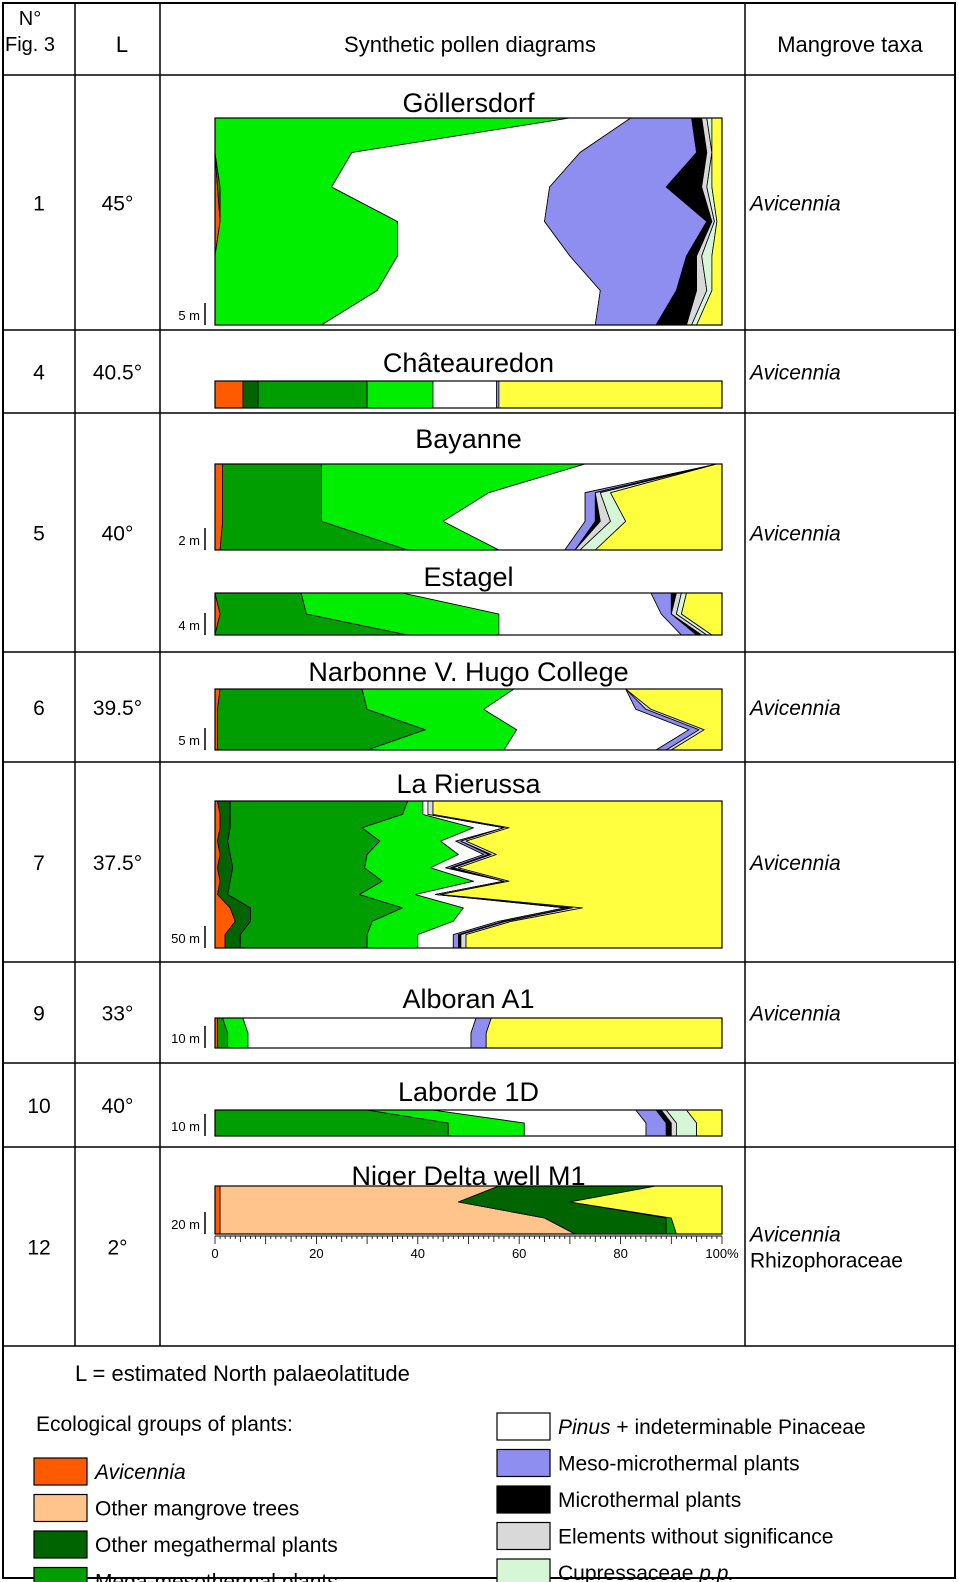 This screenshot has height=1582, width=959. Describe the element at coordinates (39, 708) in the screenshot. I see `row-number: 6` at that location.